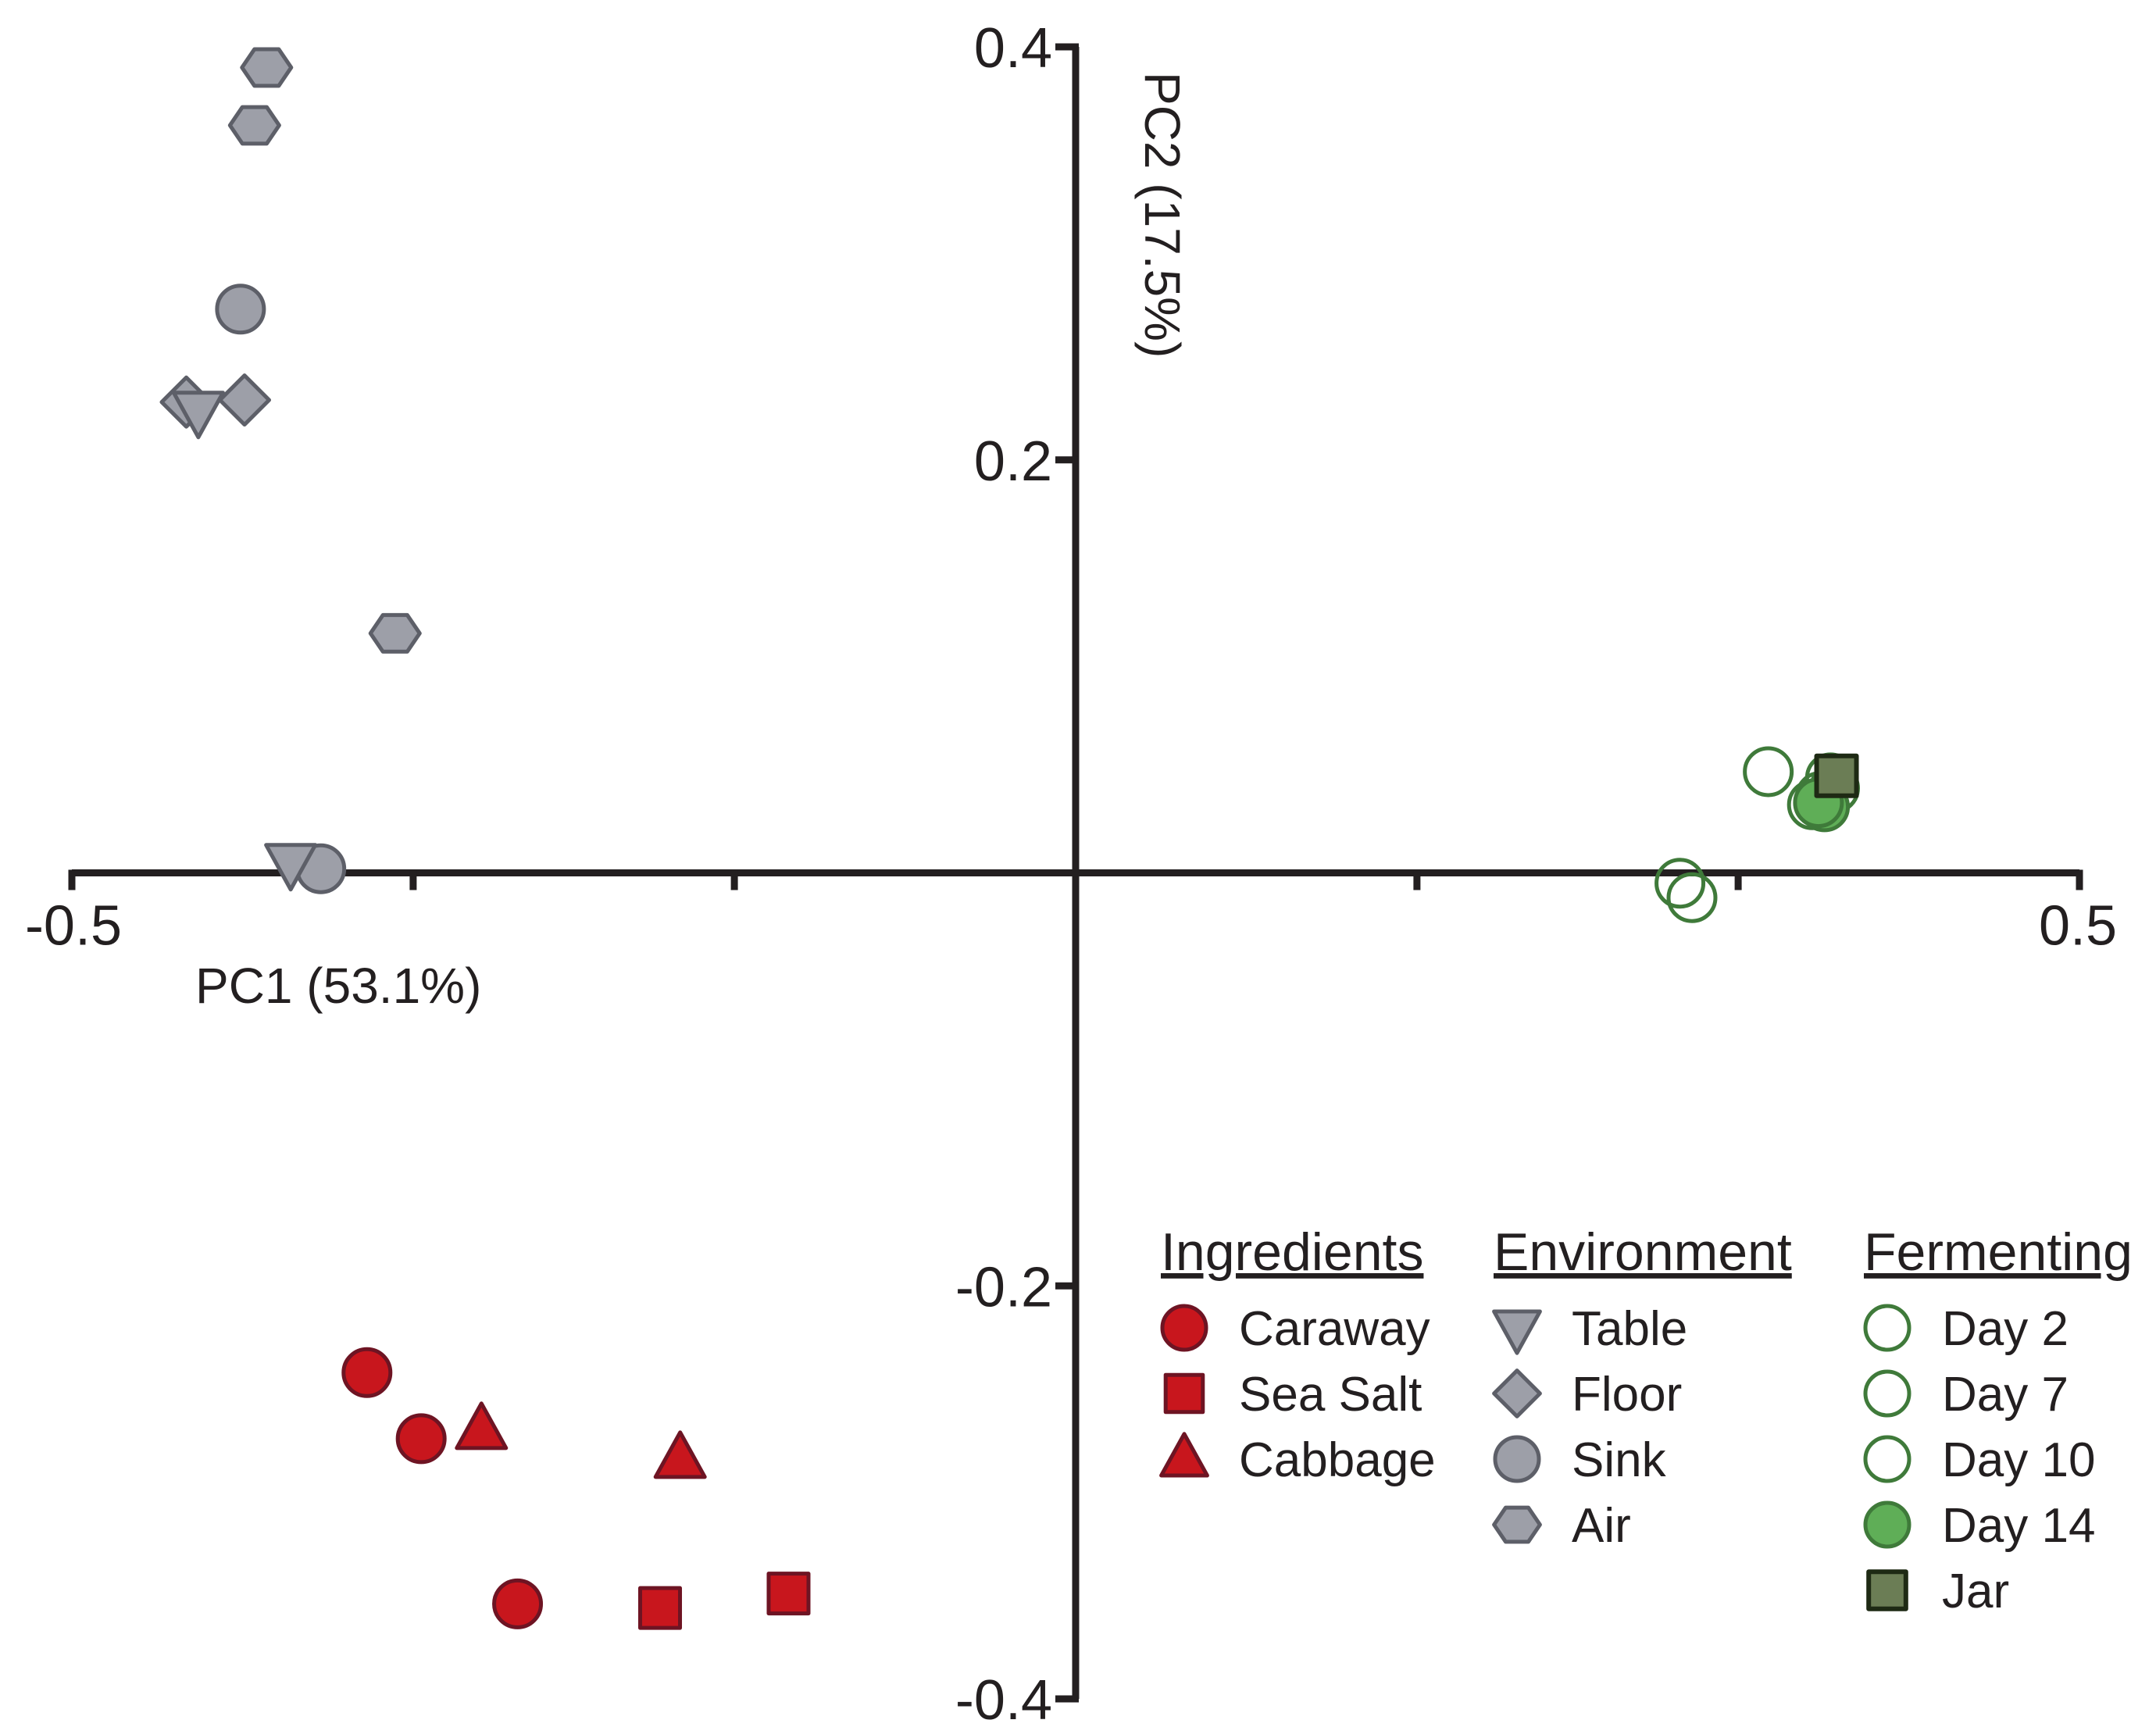 The height and width of the screenshot is (1727, 2156). What do you see at coordinates (245, 400) in the screenshot?
I see `point-floor` at bounding box center [245, 400].